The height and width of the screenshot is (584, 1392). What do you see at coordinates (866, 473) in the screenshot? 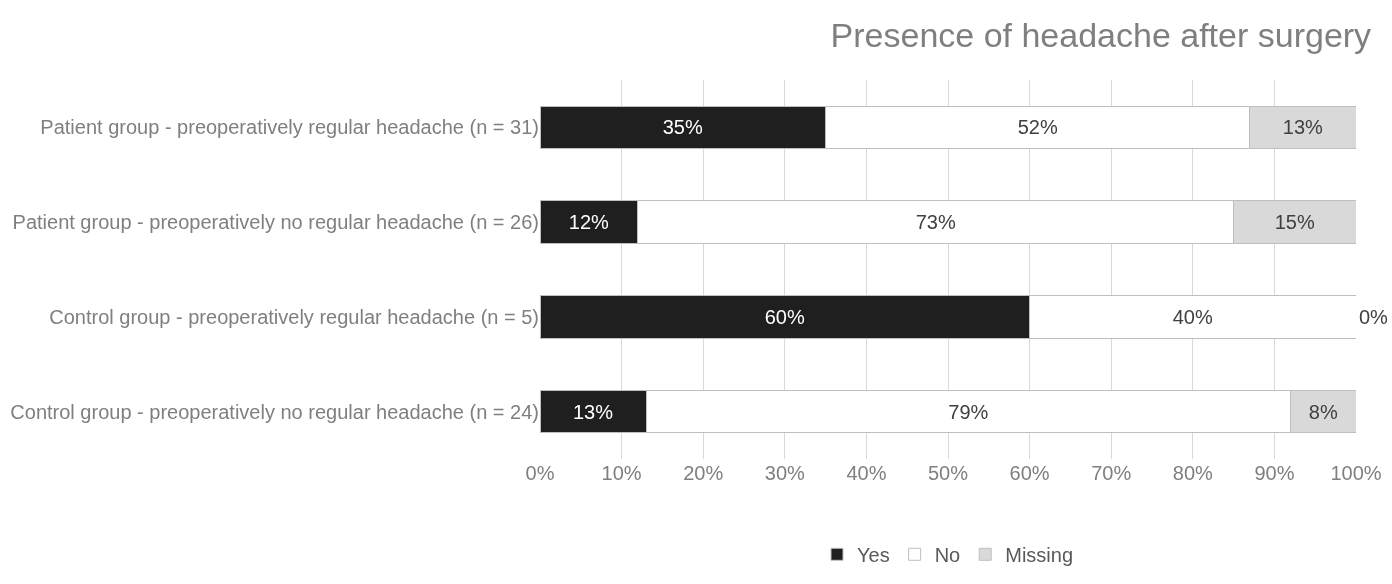
I see `x-tick-label: 40%` at bounding box center [866, 473].